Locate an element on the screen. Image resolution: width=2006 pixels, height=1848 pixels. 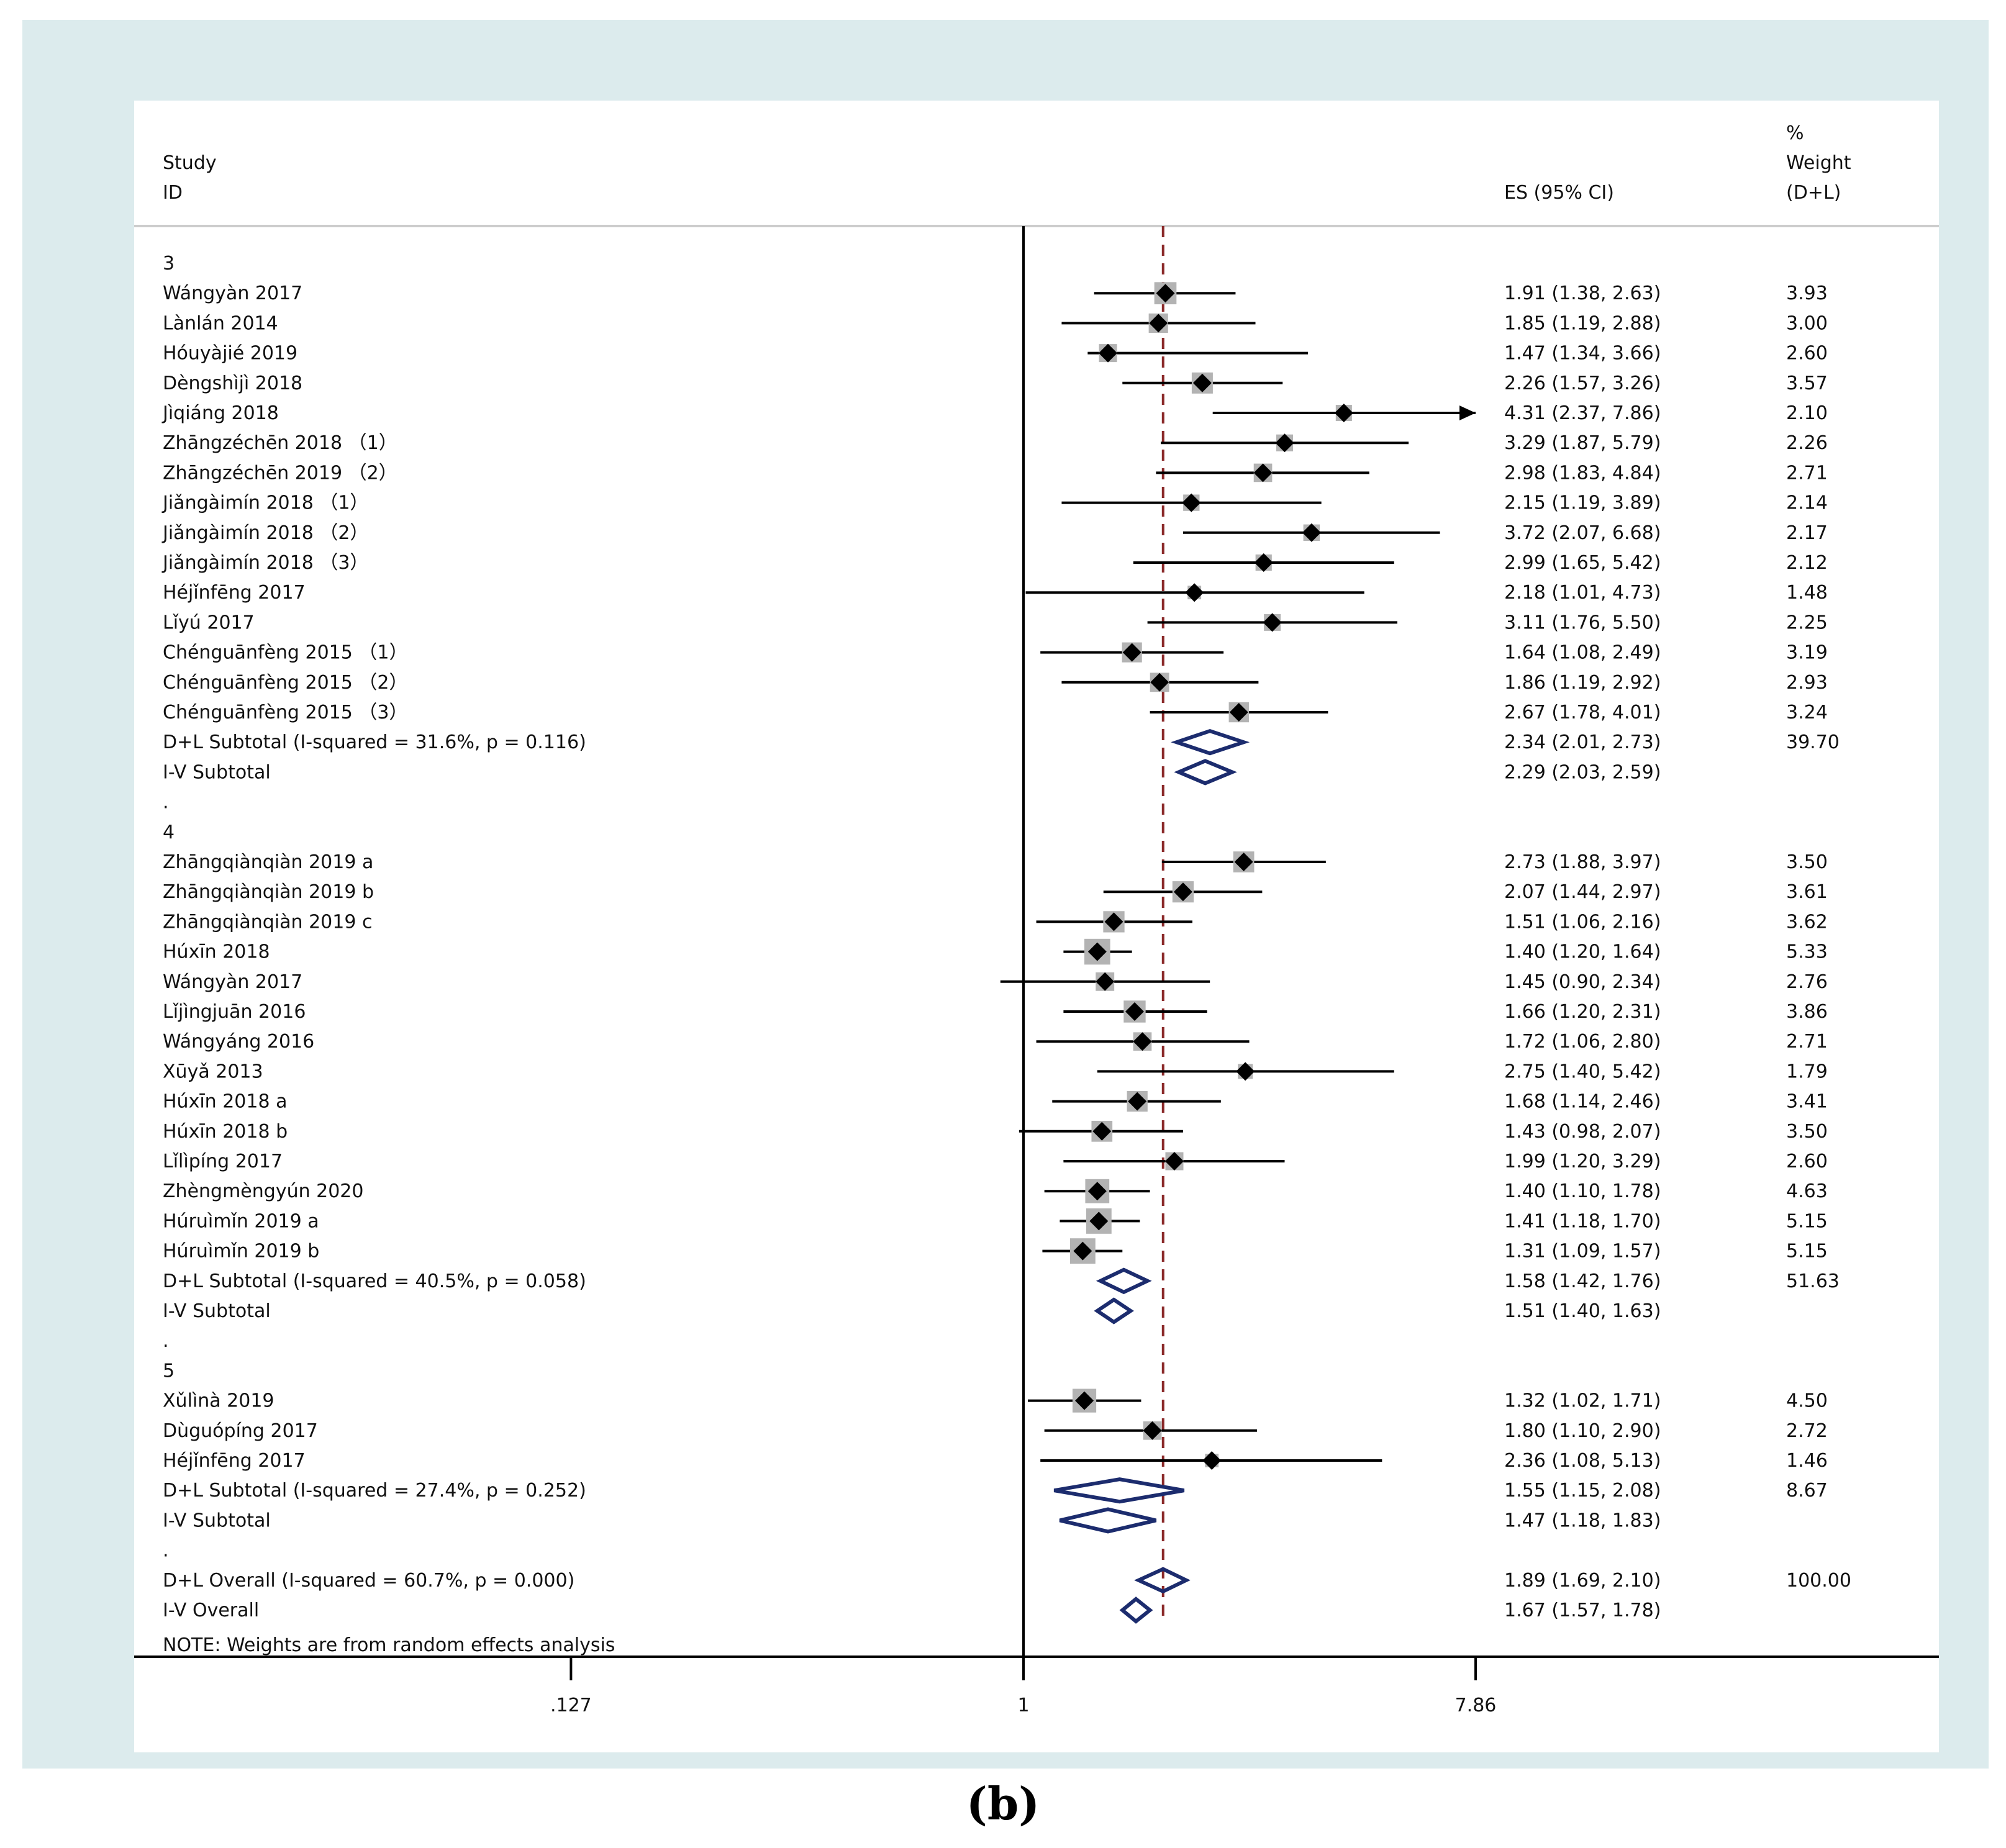
effect-size-text: 1.99 (1.20, 3.29) is located at coordinates (1582, 1161).